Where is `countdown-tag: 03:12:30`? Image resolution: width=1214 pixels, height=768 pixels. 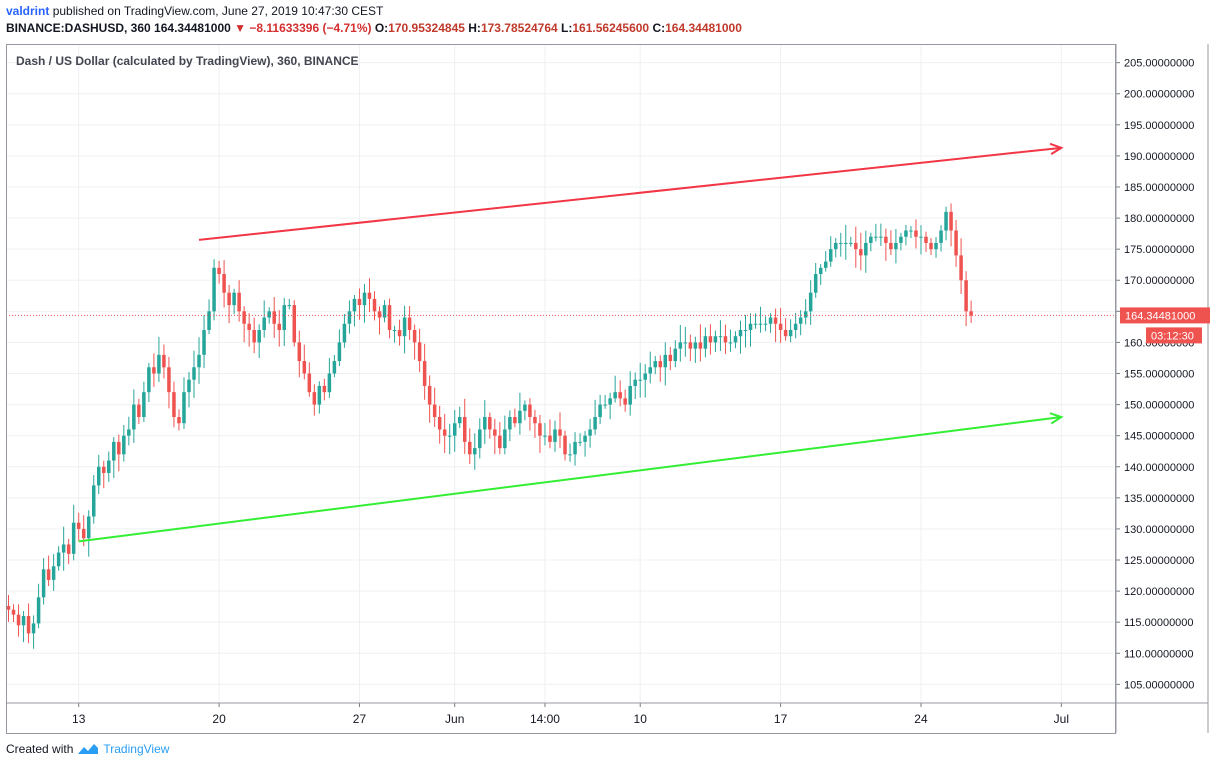
countdown-tag: 03:12:30 is located at coordinates (1172, 336).